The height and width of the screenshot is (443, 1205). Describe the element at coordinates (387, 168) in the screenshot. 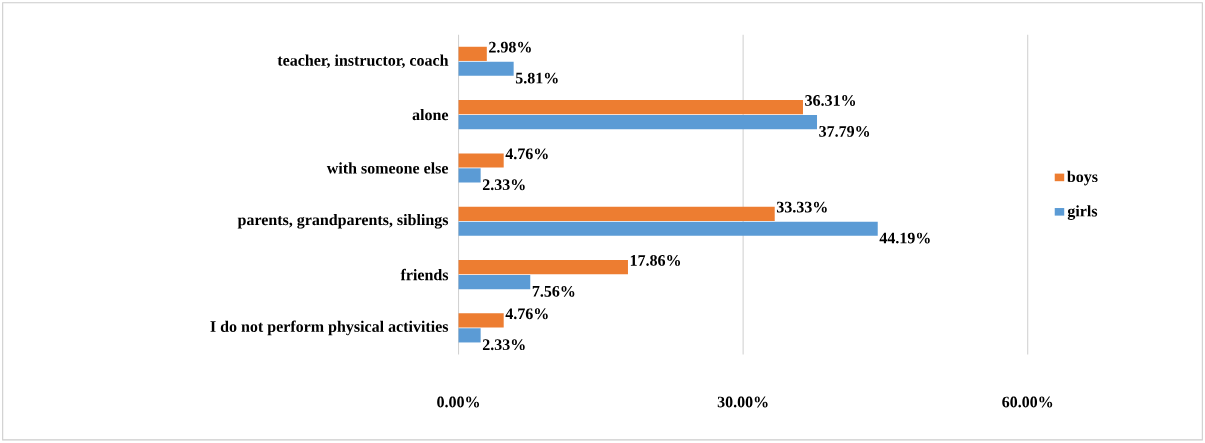

I see `y-tick-label: with someone else` at that location.